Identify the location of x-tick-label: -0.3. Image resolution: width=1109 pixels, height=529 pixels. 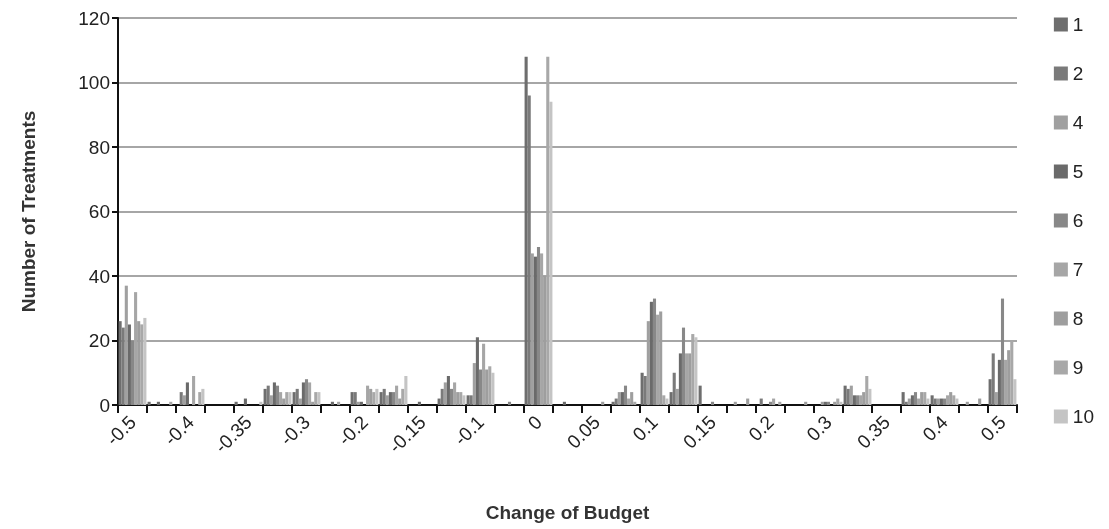
(294, 430).